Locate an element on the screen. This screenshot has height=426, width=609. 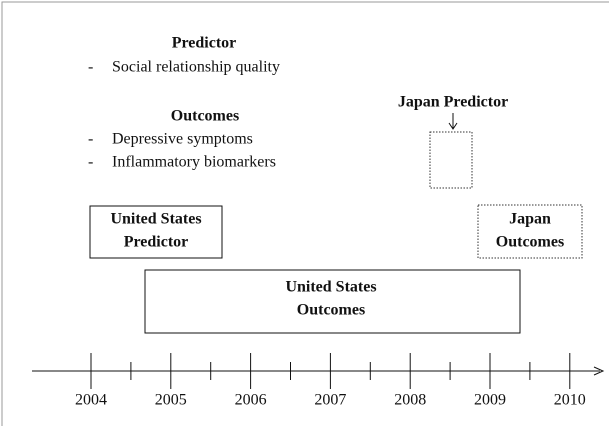
arrow-head is located at coordinates (453, 126).